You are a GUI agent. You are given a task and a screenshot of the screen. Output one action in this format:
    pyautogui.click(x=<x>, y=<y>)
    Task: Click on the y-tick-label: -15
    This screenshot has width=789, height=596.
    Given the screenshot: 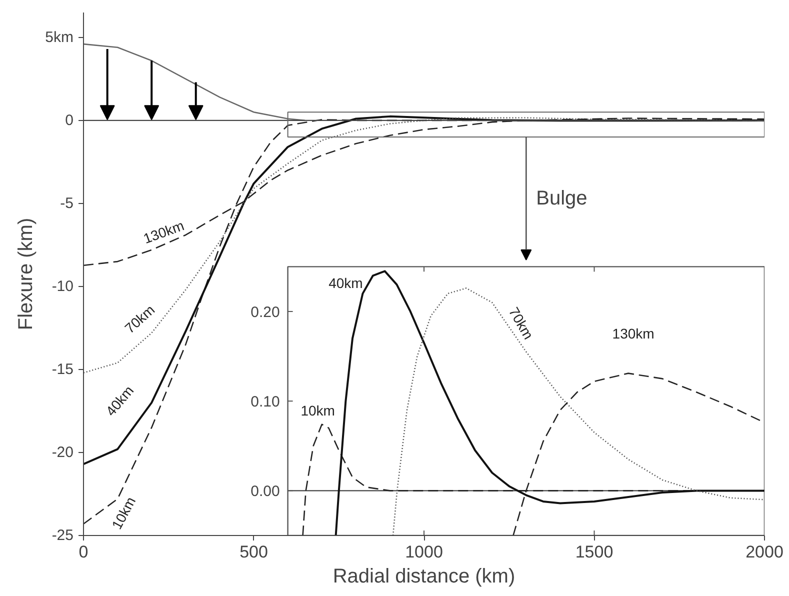 What is the action you would take?
    pyautogui.click(x=63, y=369)
    